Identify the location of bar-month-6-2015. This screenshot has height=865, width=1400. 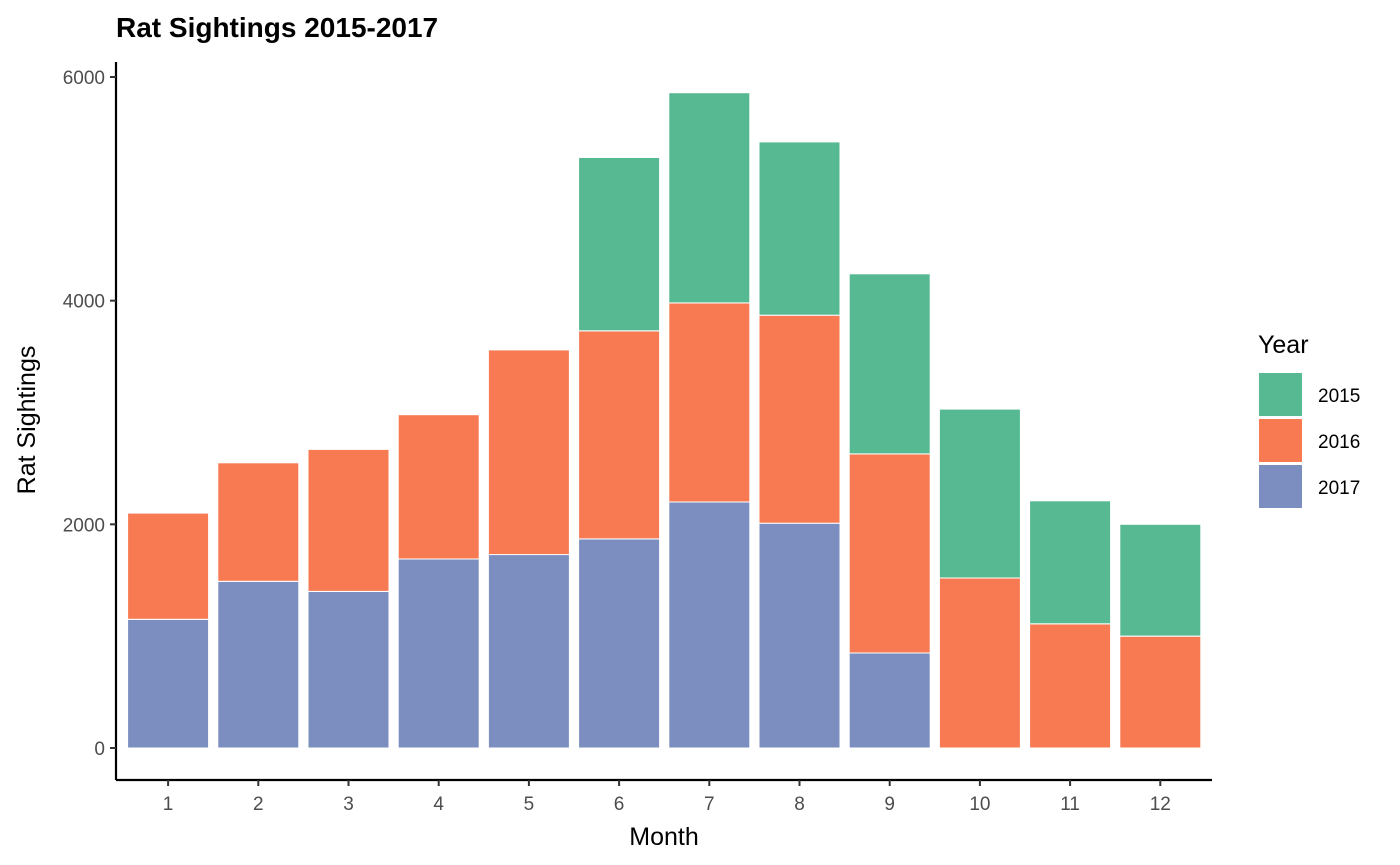
(619, 244).